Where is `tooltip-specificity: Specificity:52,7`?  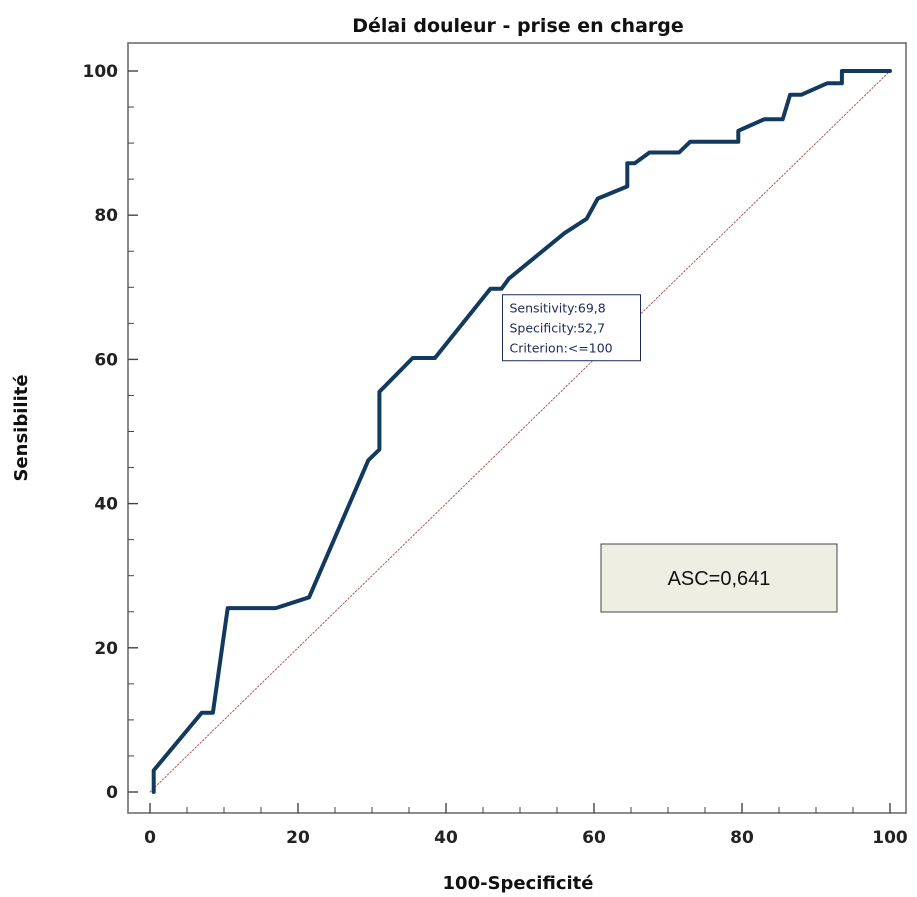
tooltip-specificity: Specificity:52,7 is located at coordinates (558, 328).